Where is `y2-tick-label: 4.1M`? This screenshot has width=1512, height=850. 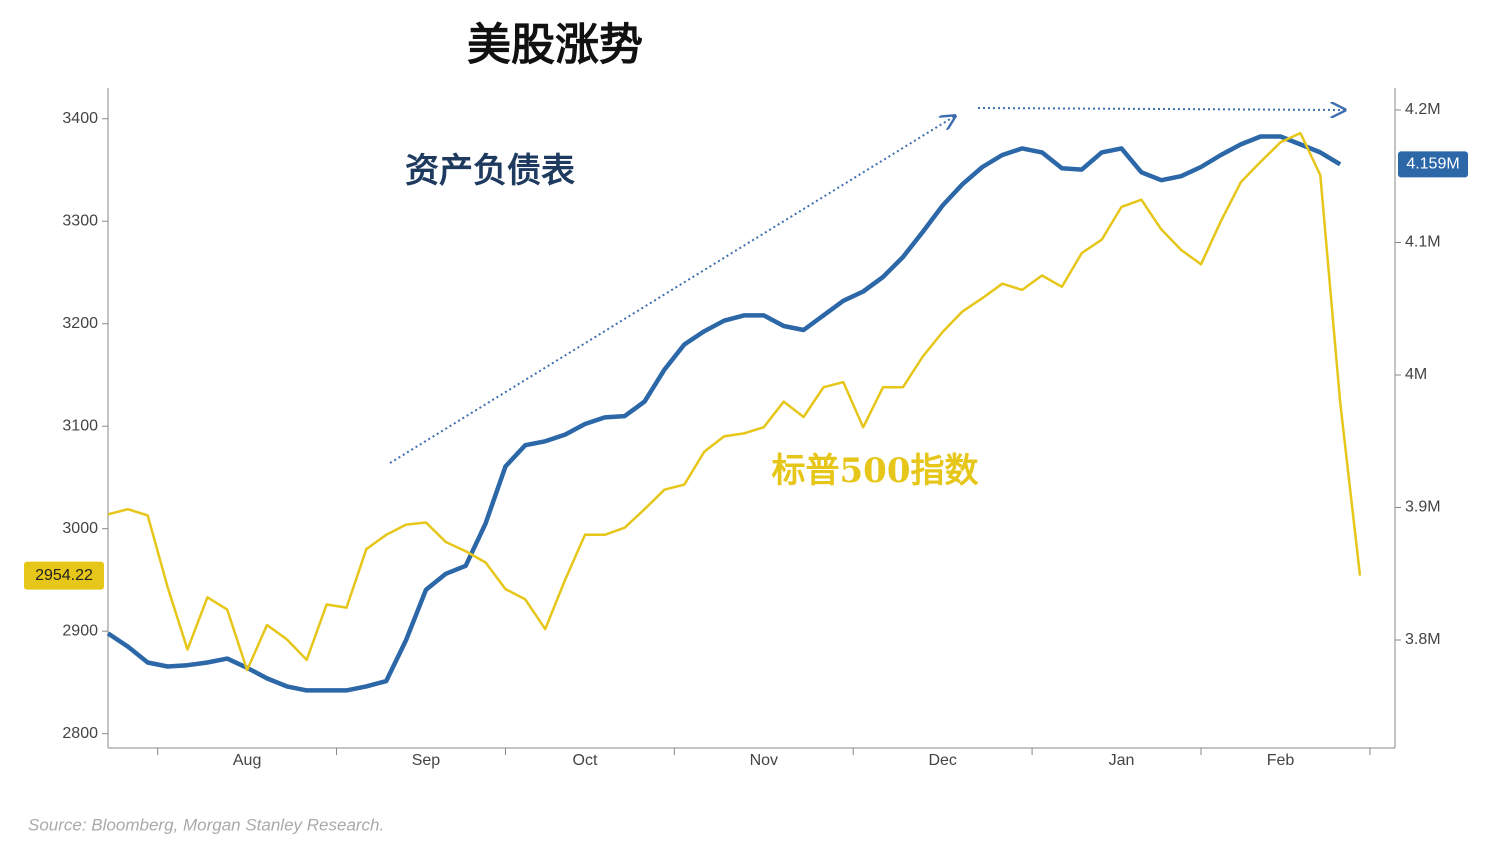
y2-tick-label: 4.1M is located at coordinates (1423, 242).